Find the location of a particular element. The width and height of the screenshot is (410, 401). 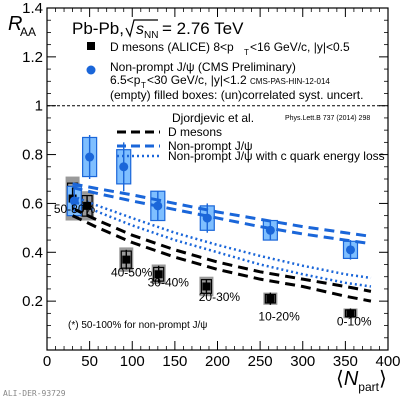

y-tick-label: 0.8 is located at coordinates (32, 155).